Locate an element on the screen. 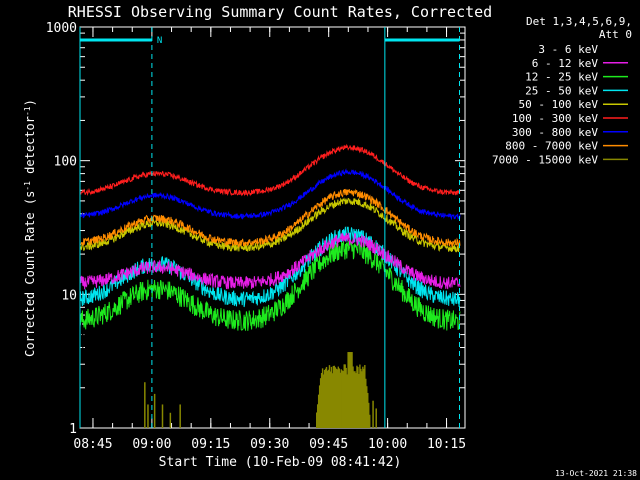 The width and height of the screenshot is (640, 480). legend-label: 100 - 300 keV is located at coordinates (555, 118).